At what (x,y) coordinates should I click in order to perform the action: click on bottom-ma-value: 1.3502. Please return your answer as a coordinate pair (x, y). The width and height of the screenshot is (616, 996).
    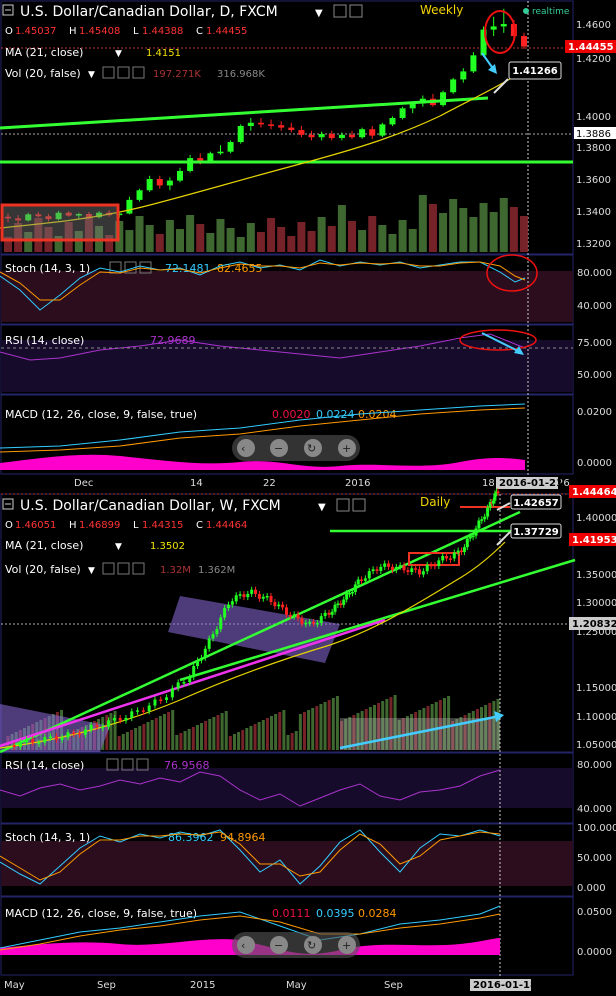
    Looking at the image, I should click on (167, 546).